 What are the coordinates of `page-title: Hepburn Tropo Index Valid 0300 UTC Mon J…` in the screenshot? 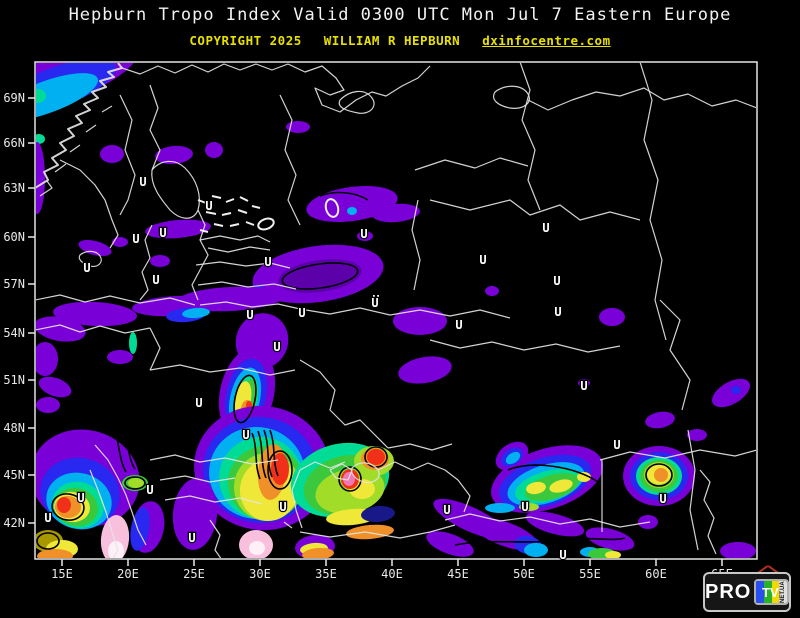 It's located at (400, 15).